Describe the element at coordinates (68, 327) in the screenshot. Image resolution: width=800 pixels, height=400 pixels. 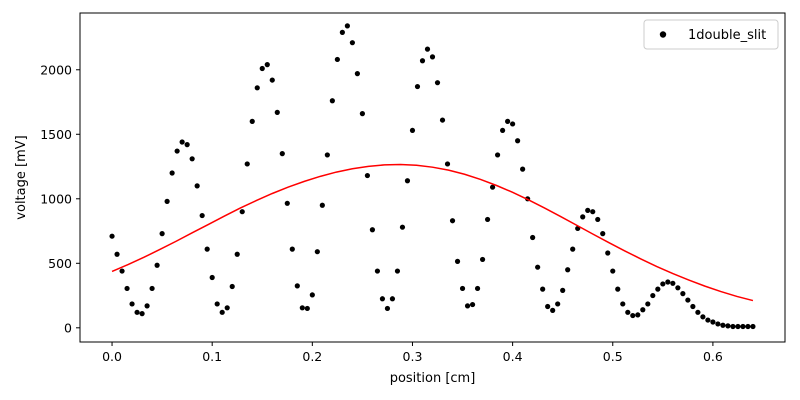
I see `y-tick-label: 0` at that location.